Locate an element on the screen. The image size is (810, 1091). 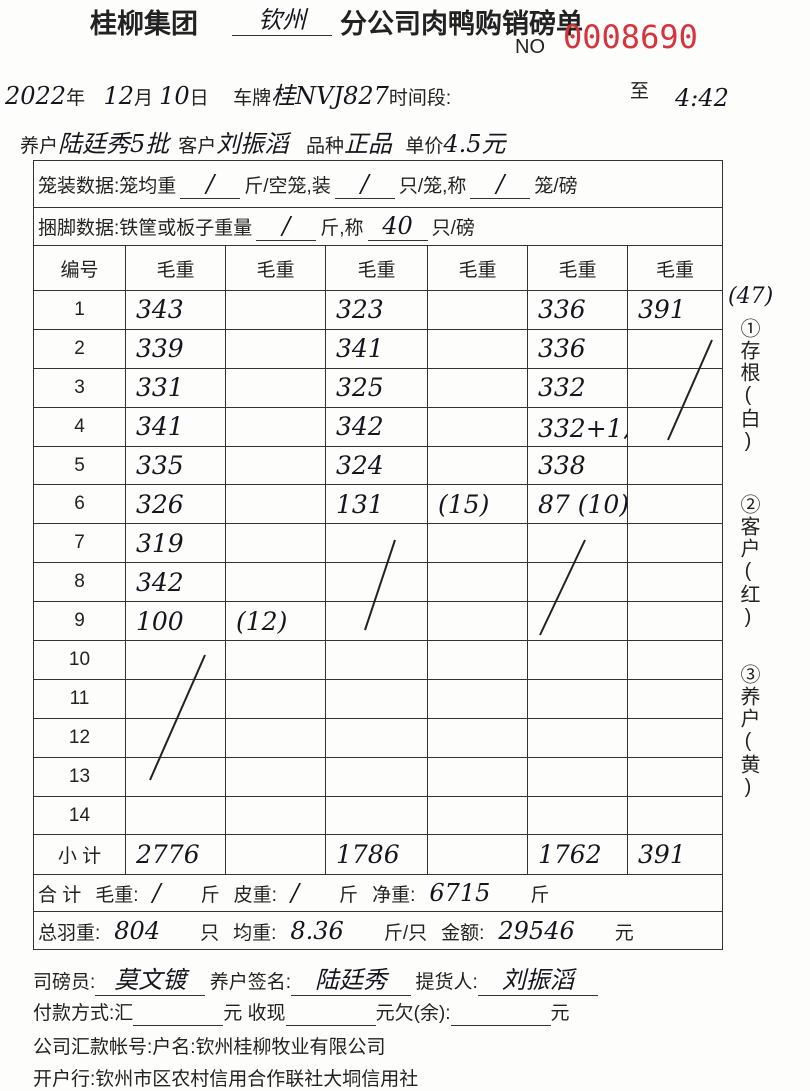
form-title: 分公司肉鸭购销磅单 is located at coordinates (461, 24).